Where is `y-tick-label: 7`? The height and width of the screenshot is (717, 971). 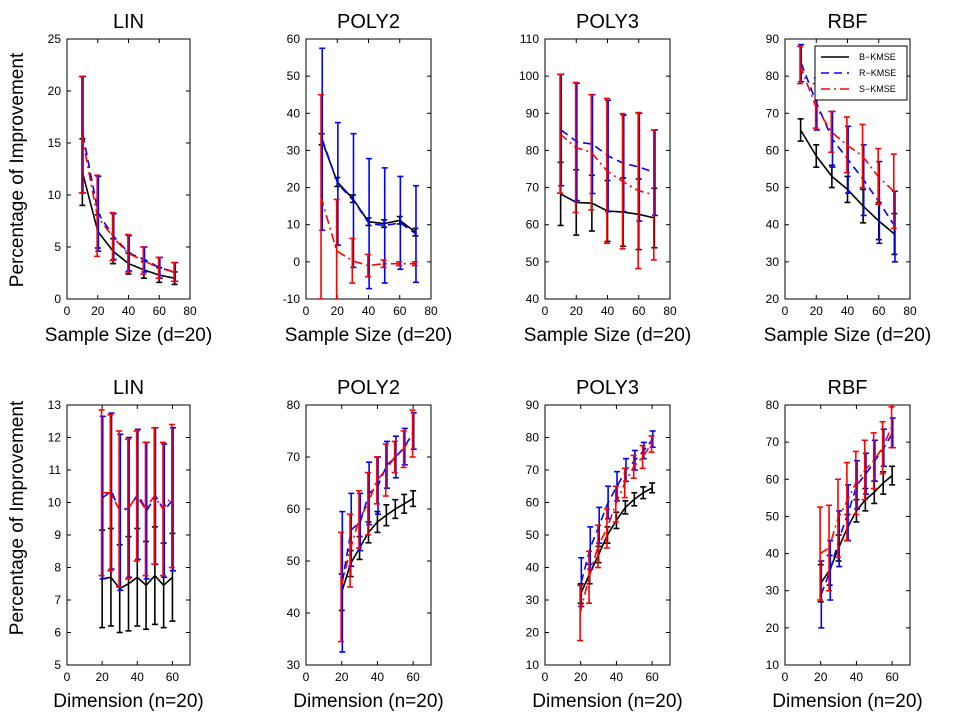
y-tick-label: 7 is located at coordinates (57, 600).